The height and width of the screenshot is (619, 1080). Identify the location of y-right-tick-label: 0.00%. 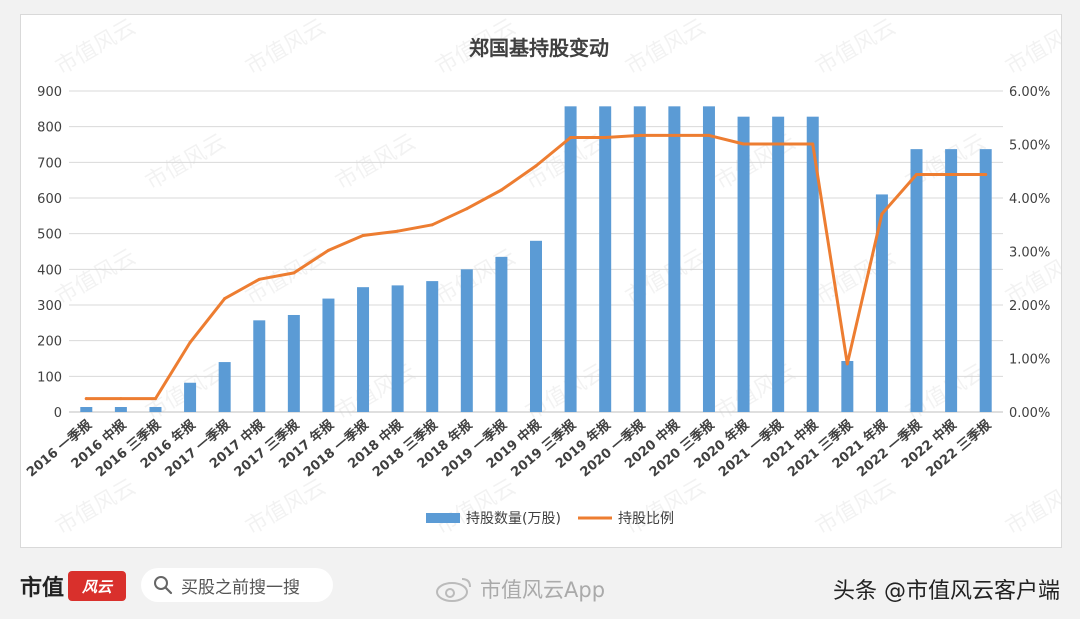
(1029, 413).